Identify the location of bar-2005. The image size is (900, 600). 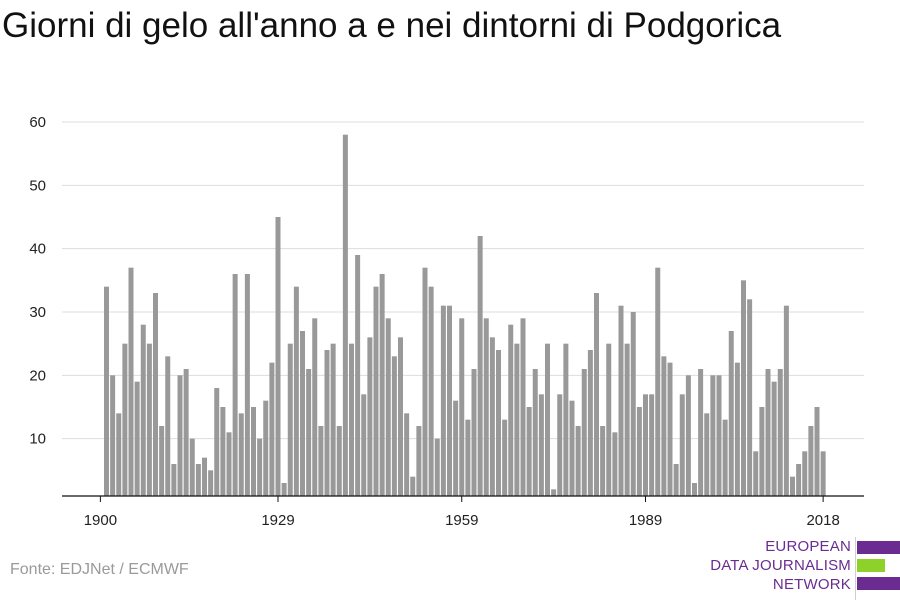
(743, 388).